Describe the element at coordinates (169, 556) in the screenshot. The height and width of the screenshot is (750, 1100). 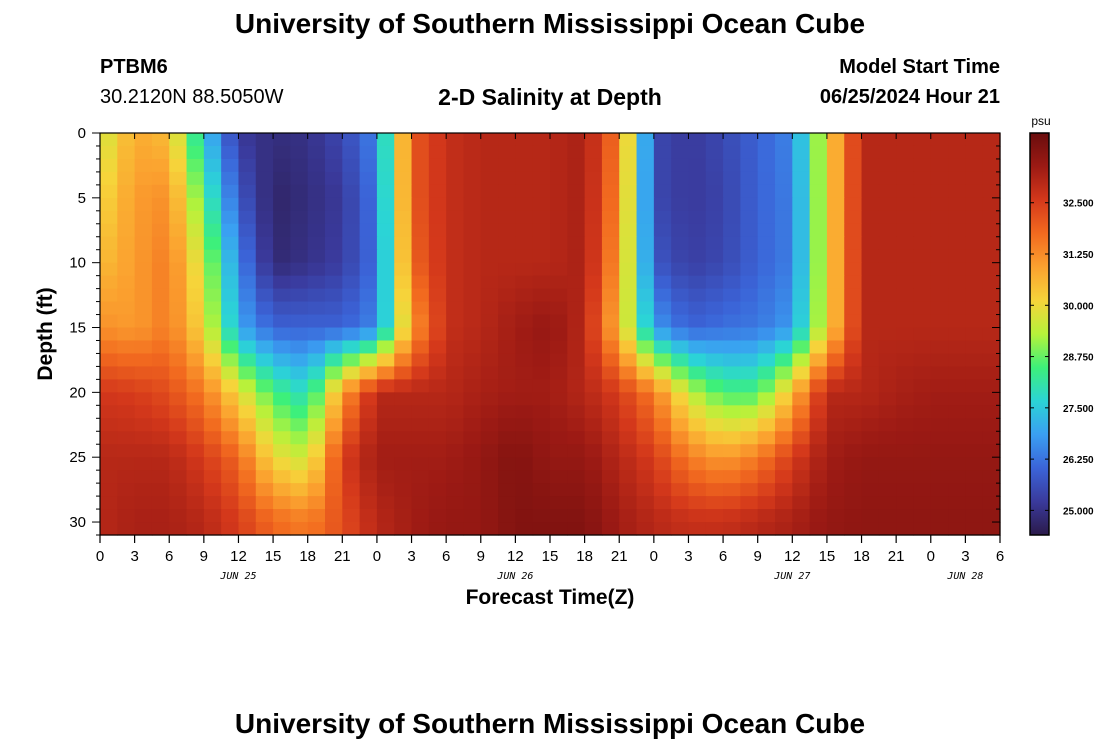
I see `x-tick-label: 6` at that location.